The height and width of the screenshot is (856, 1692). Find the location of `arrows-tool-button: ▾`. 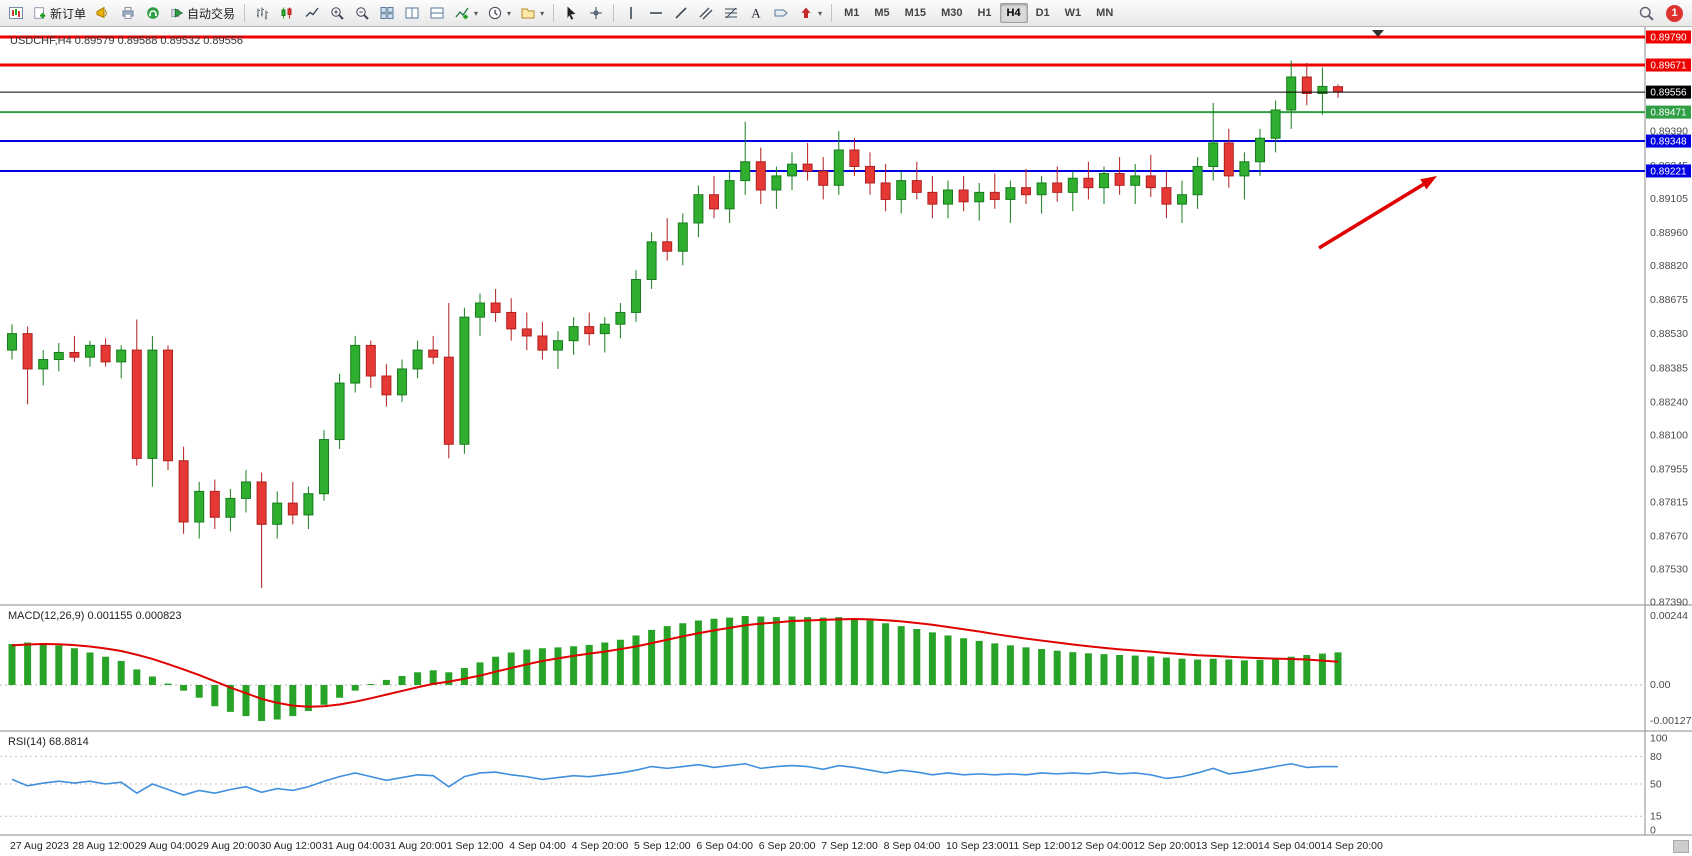

arrows-tool-button: ▾ is located at coordinates (810, 13).